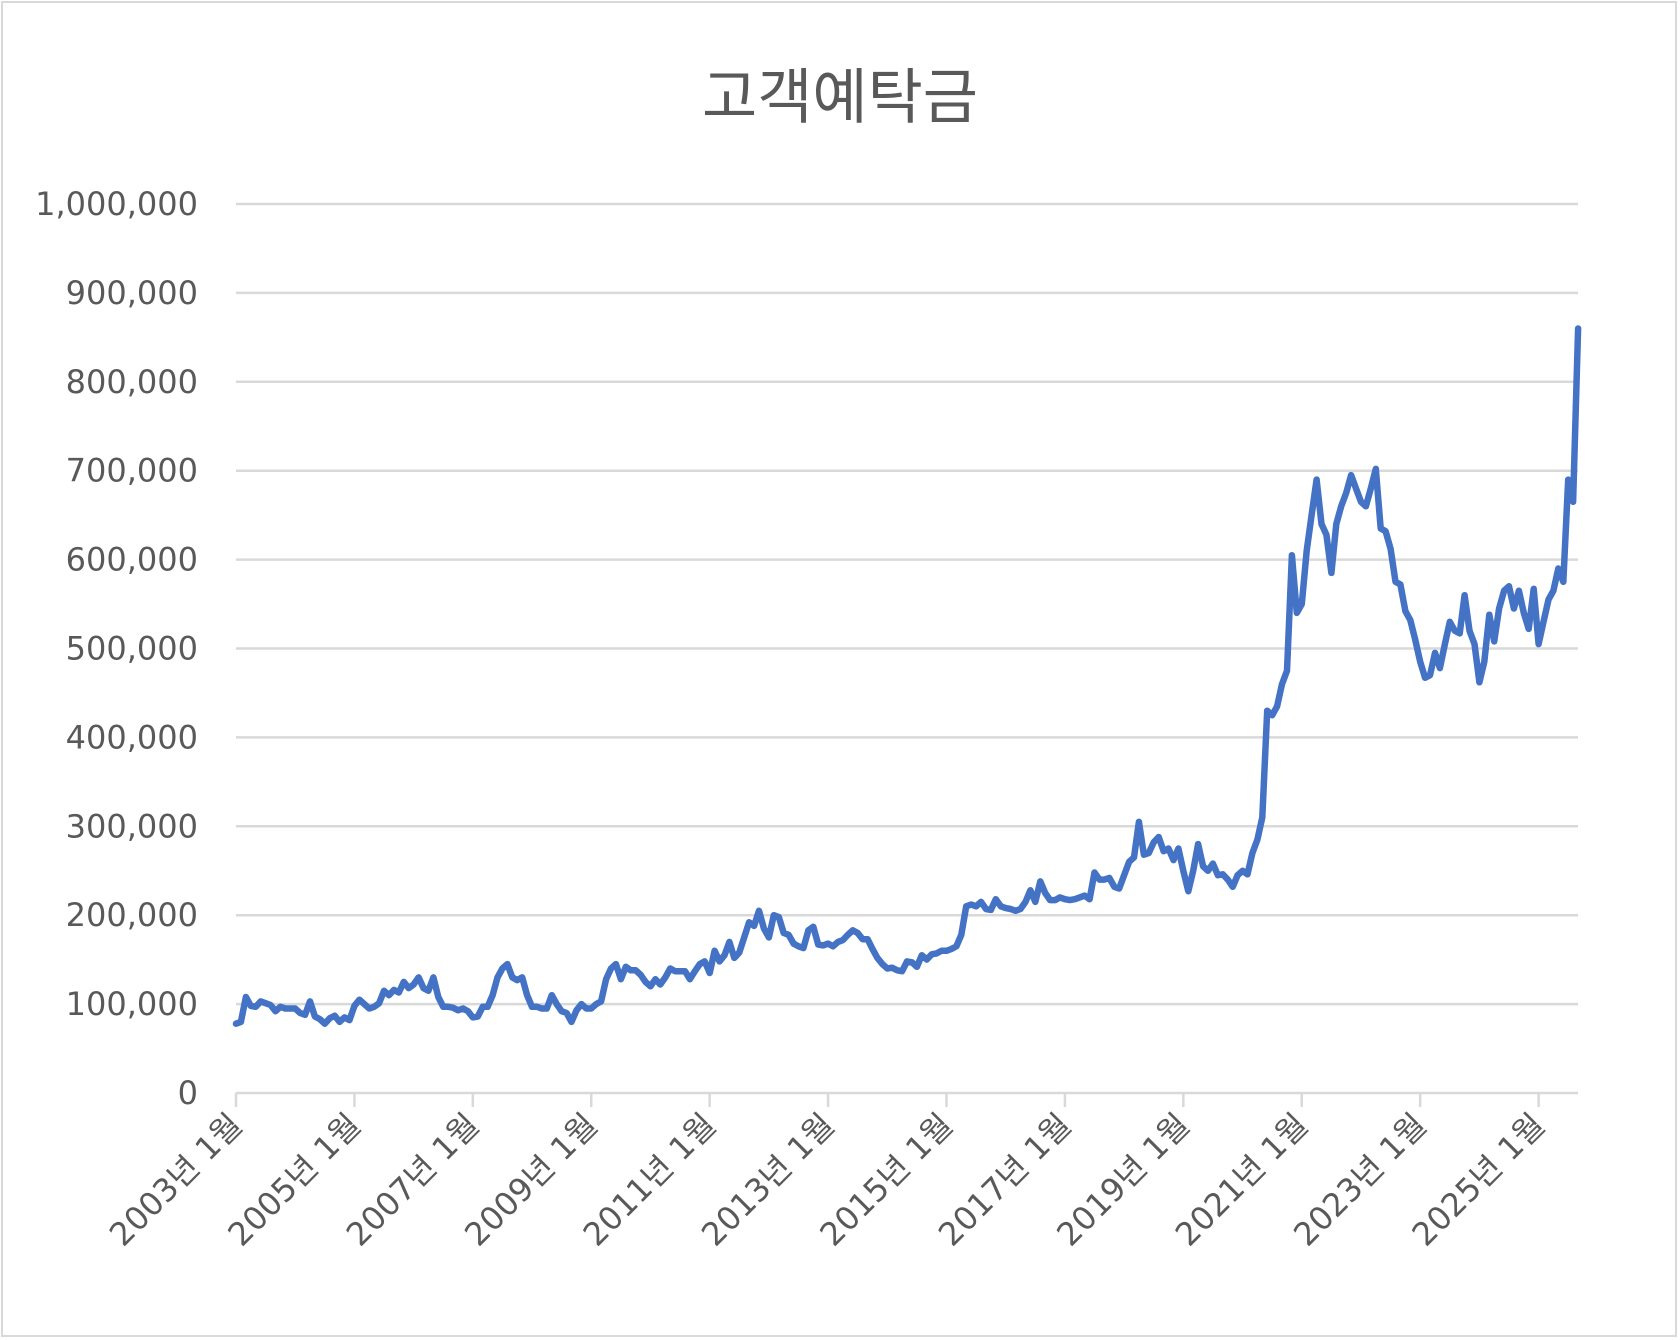  Describe the element at coordinates (132, 382) in the screenshot. I see `y-tick-label: 800,000` at that location.